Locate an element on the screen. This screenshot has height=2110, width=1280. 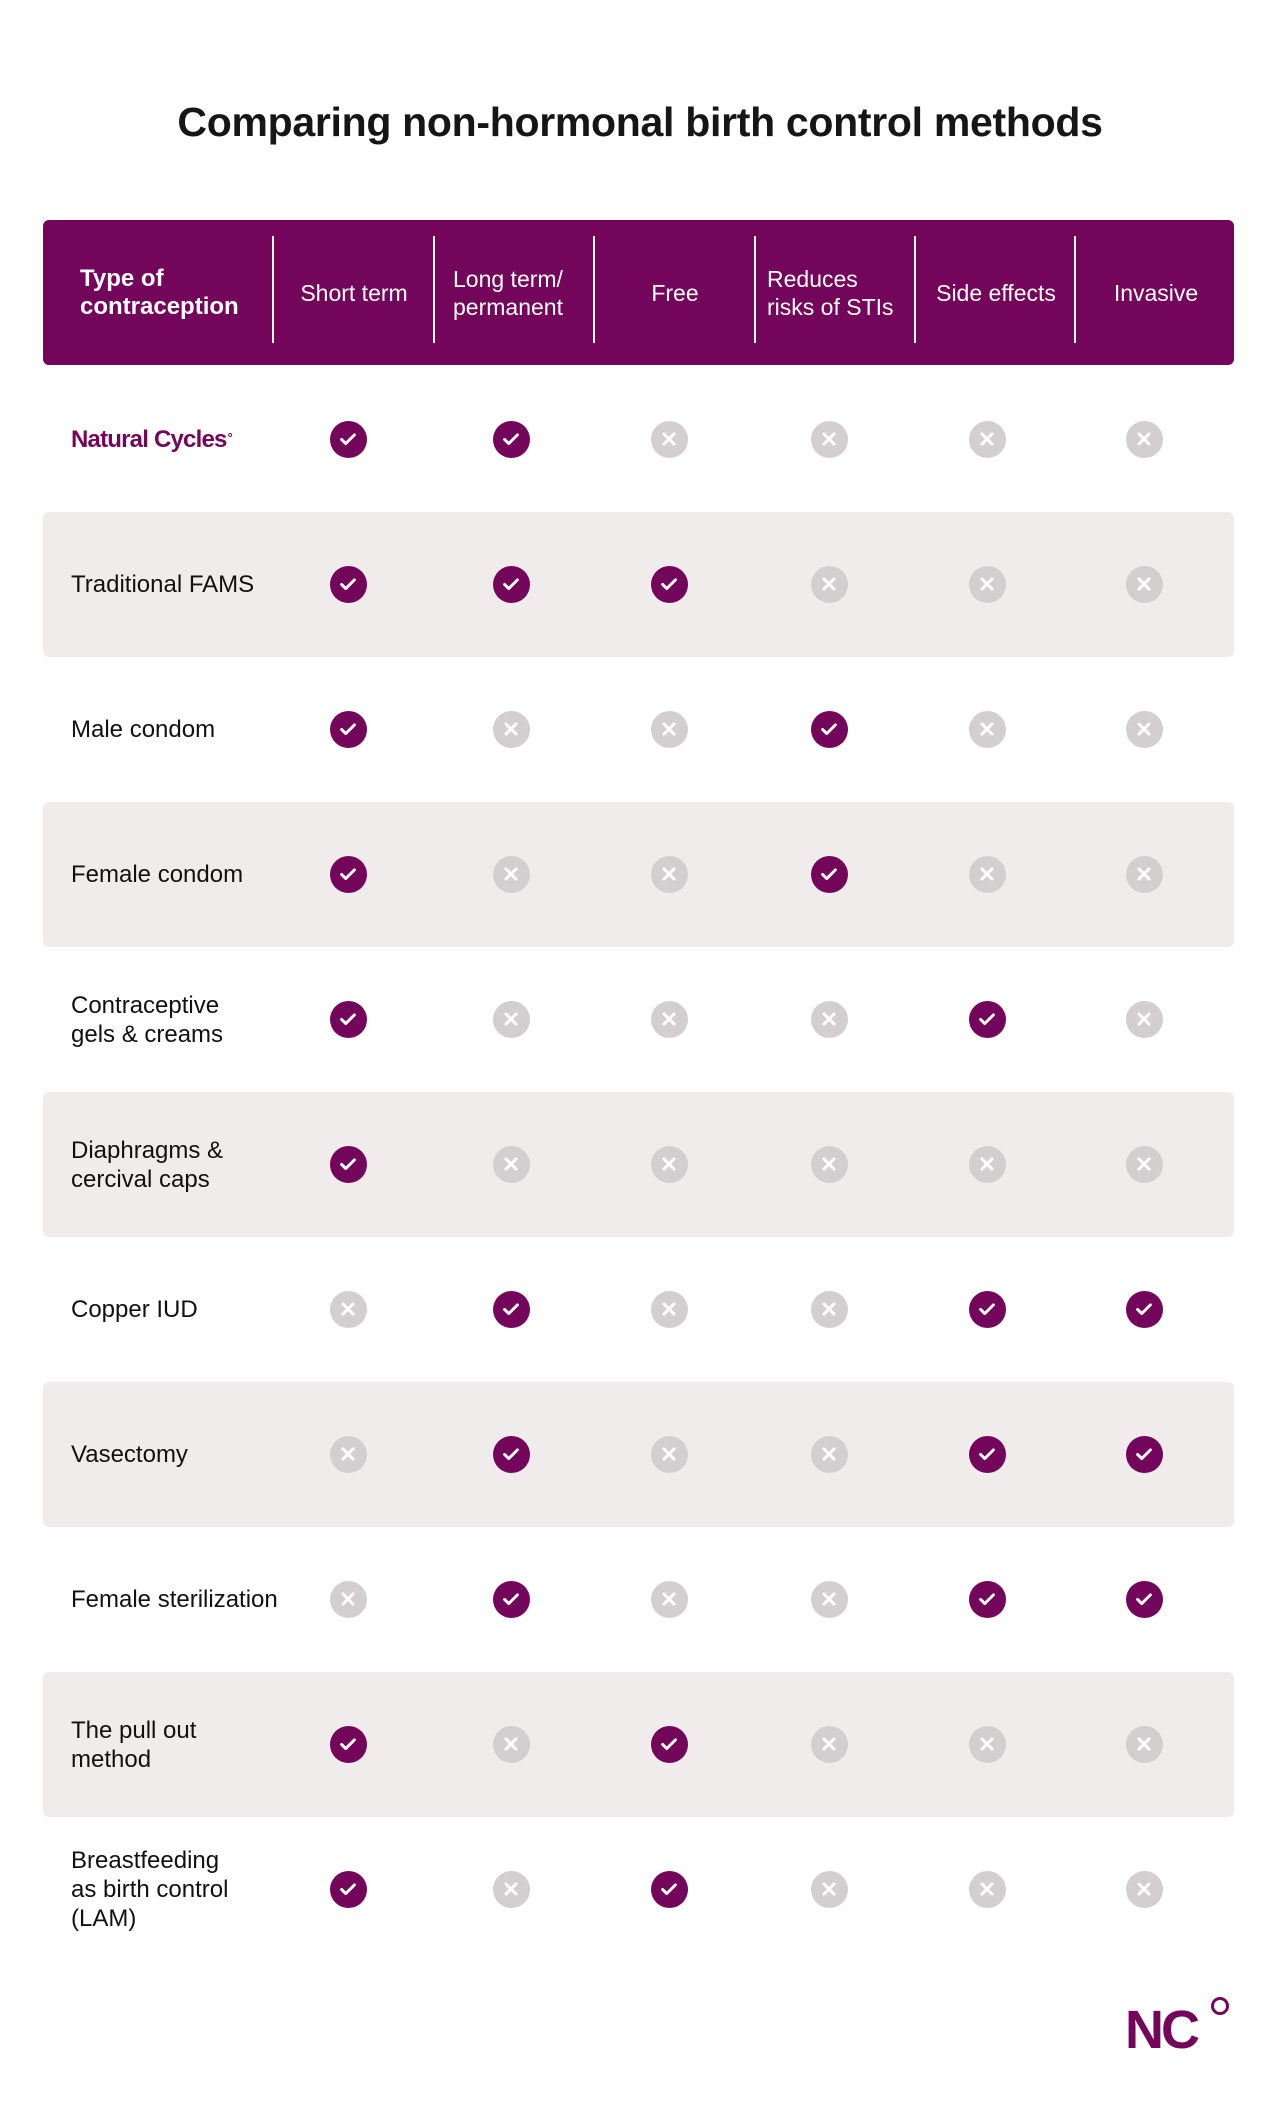
table-row: Female condom is located at coordinates (638, 874).